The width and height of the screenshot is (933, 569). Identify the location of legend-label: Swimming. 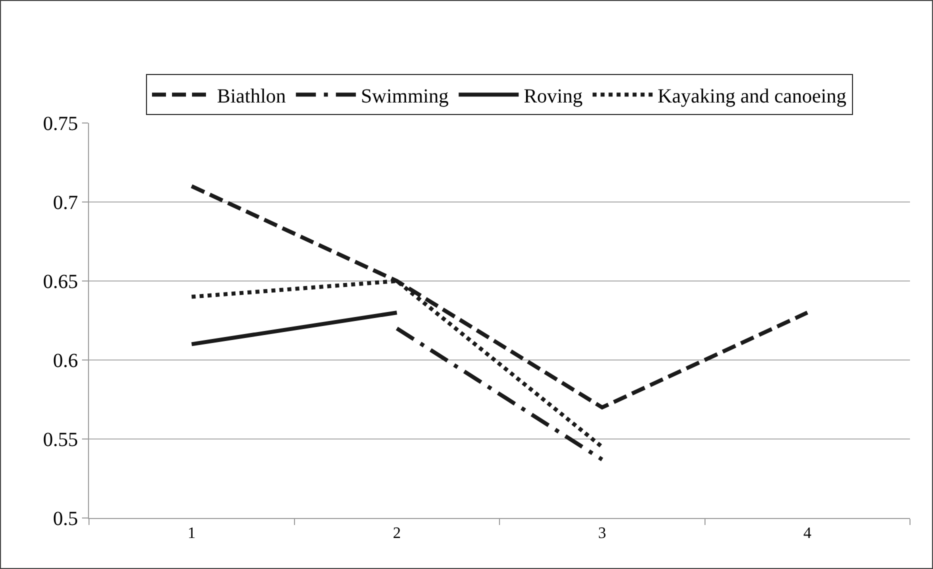
(404, 96).